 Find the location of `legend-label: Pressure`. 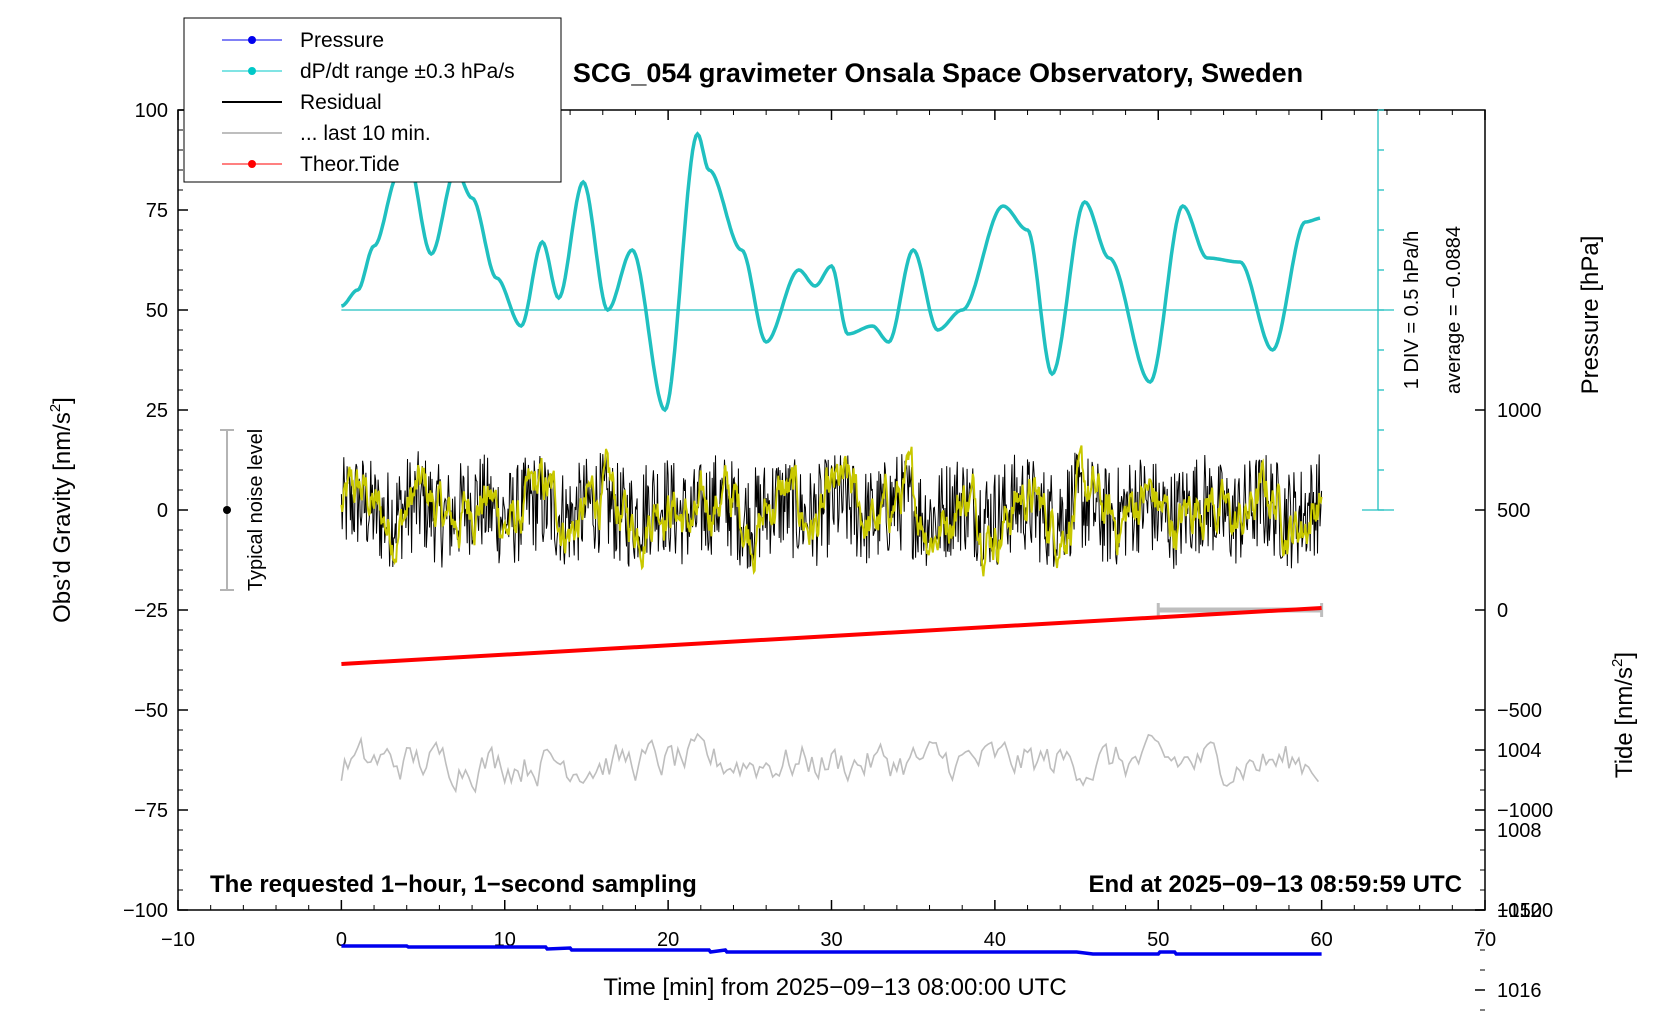

legend-label: Pressure is located at coordinates (342, 40).